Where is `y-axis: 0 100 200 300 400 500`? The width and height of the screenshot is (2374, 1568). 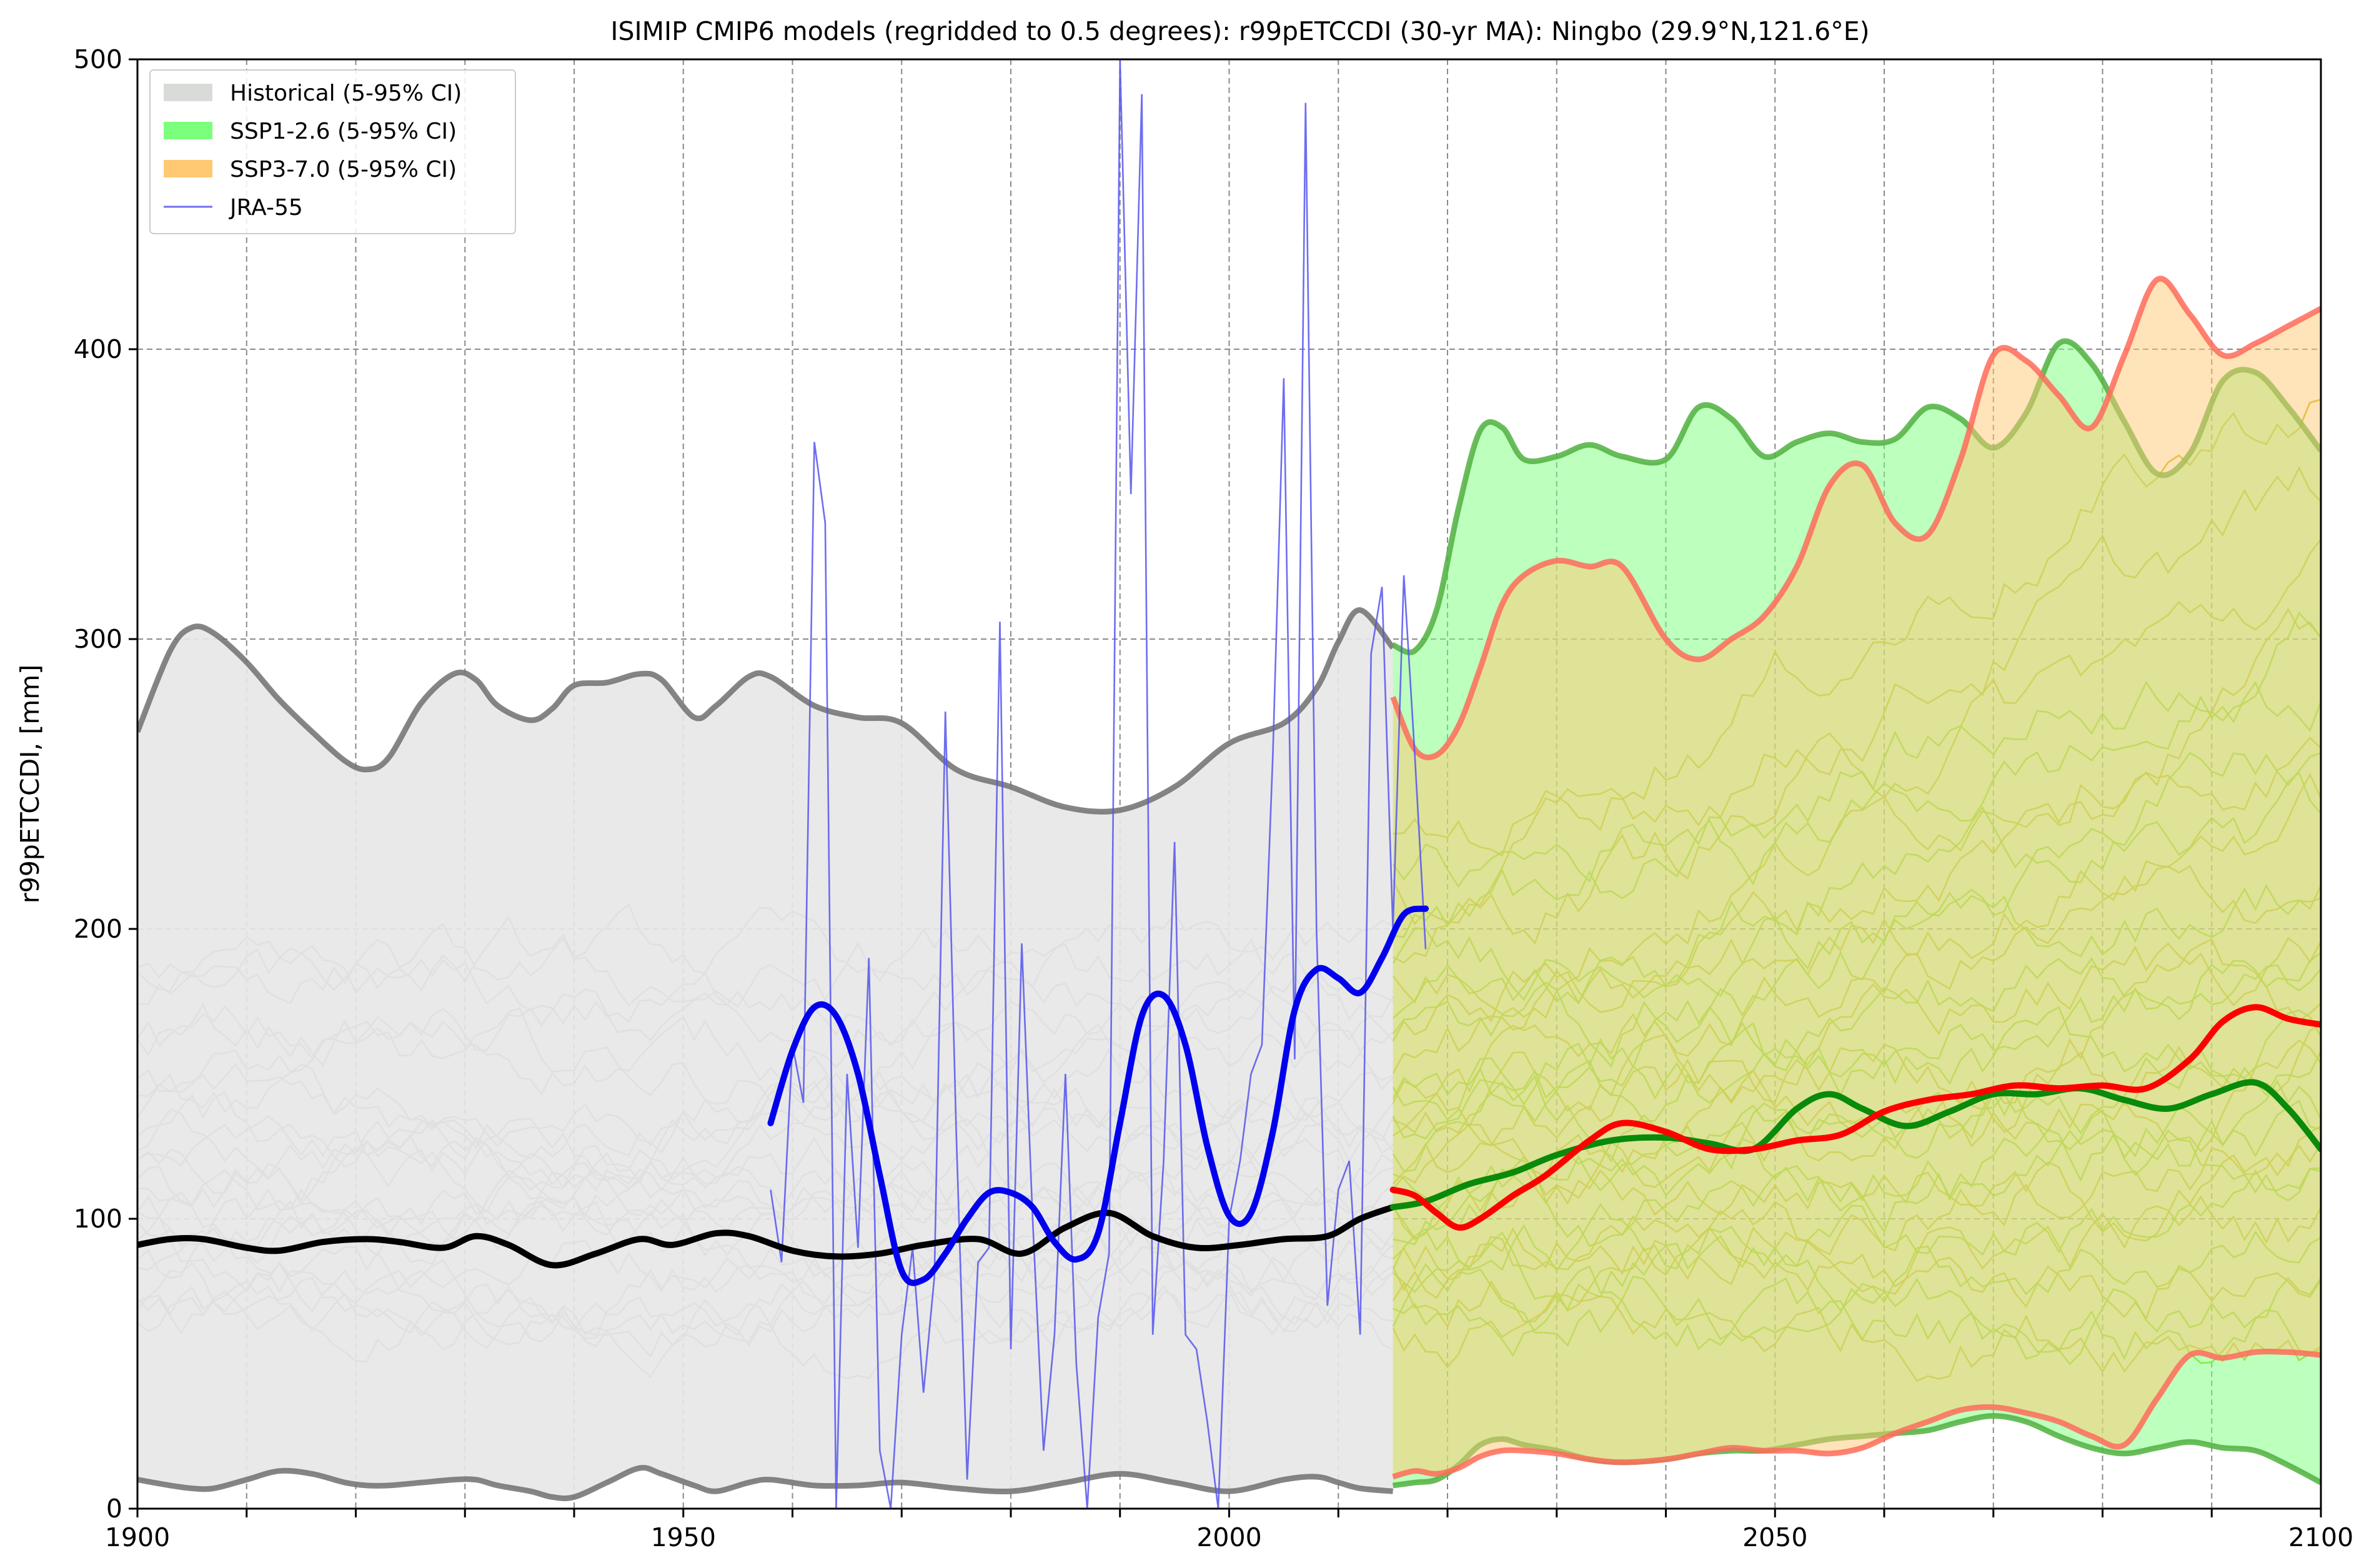
y-axis: 0 100 200 300 400 500 is located at coordinates (106, 784).